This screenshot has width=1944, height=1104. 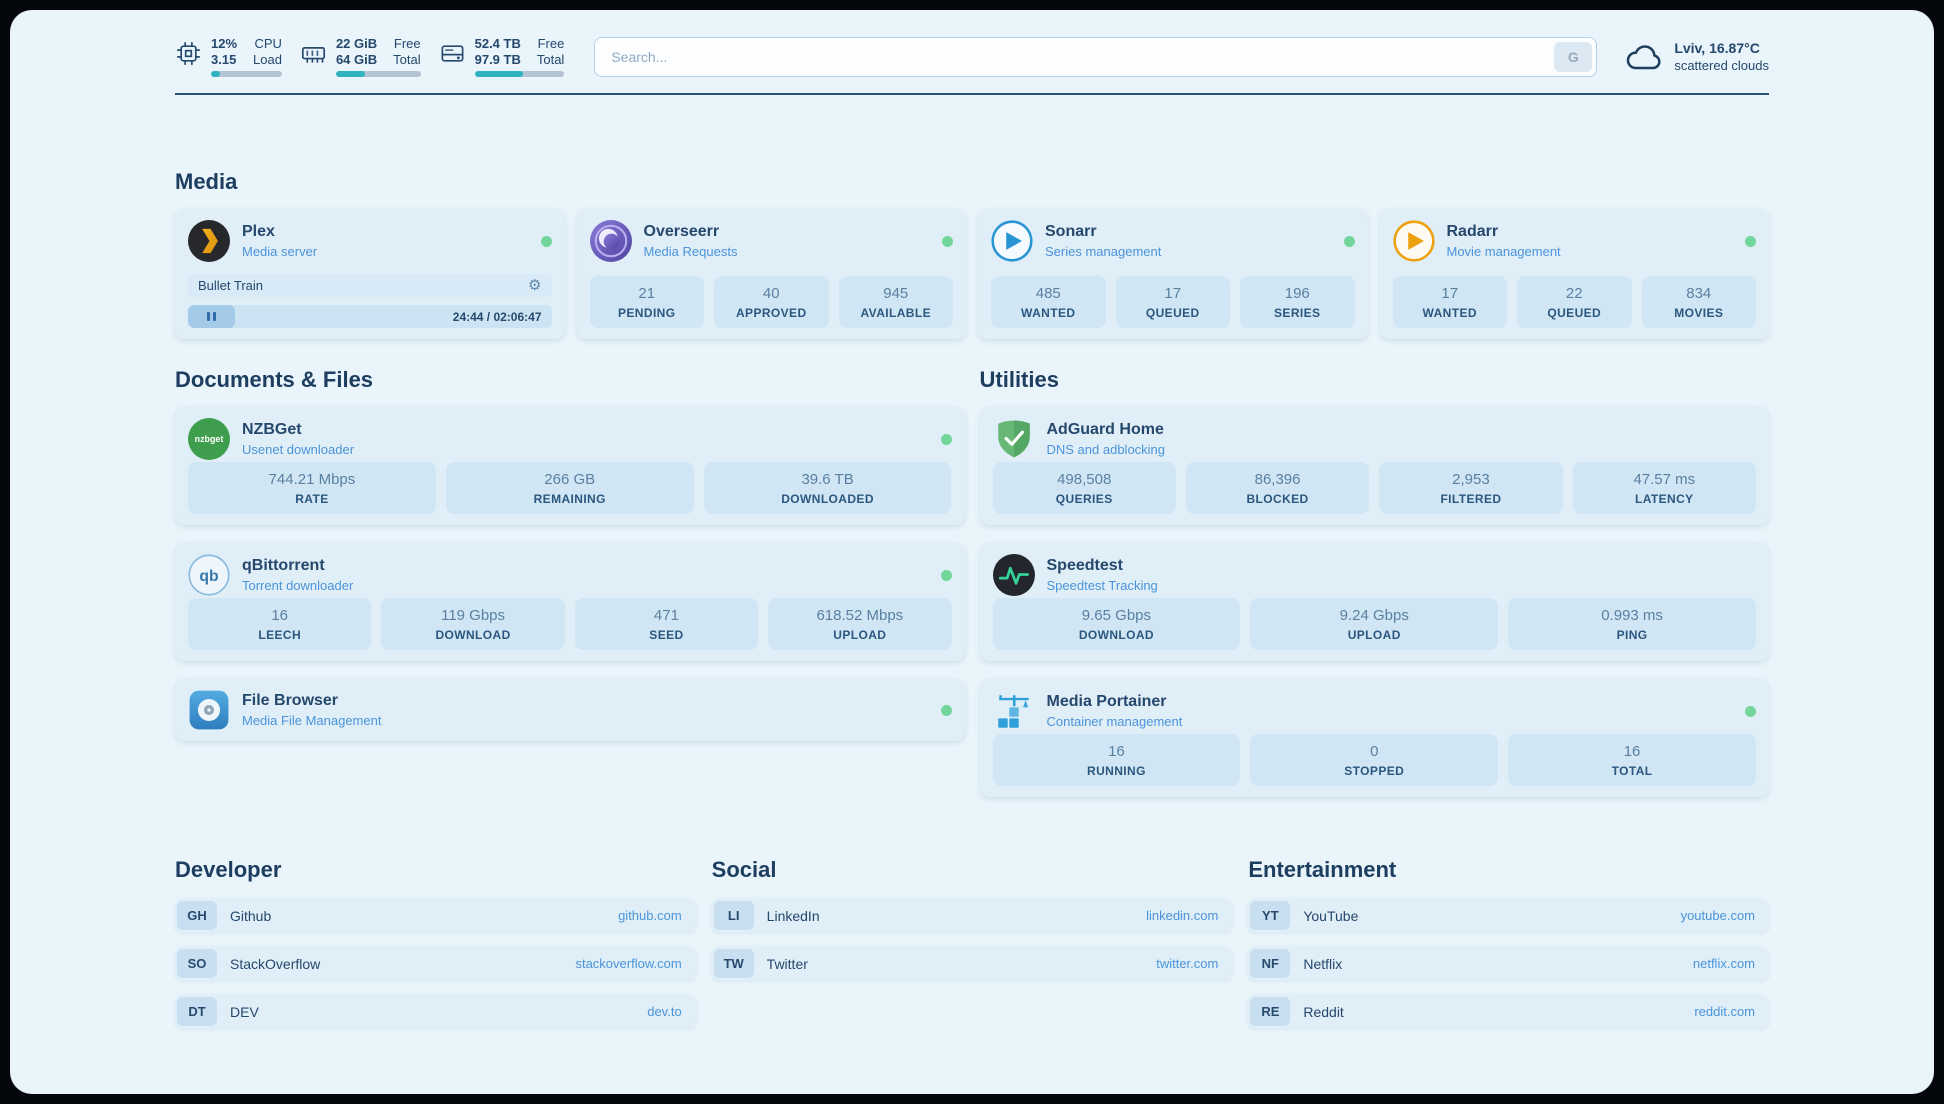 I want to click on app-card-plex: Plex Media server Bullet Train ⚙, so click(x=370, y=274).